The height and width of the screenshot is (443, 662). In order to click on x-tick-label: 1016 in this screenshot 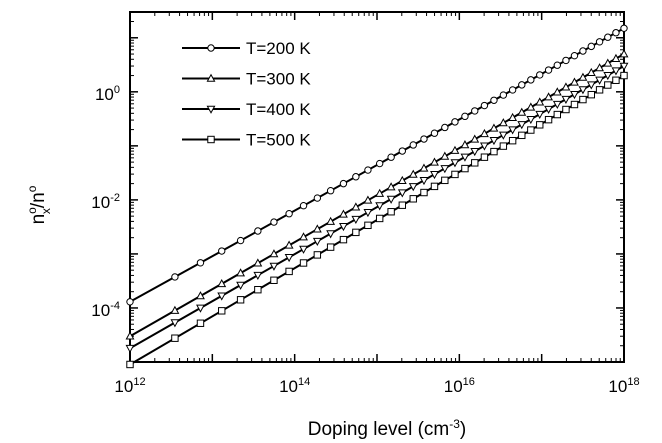, I will do `click(459, 386)`.